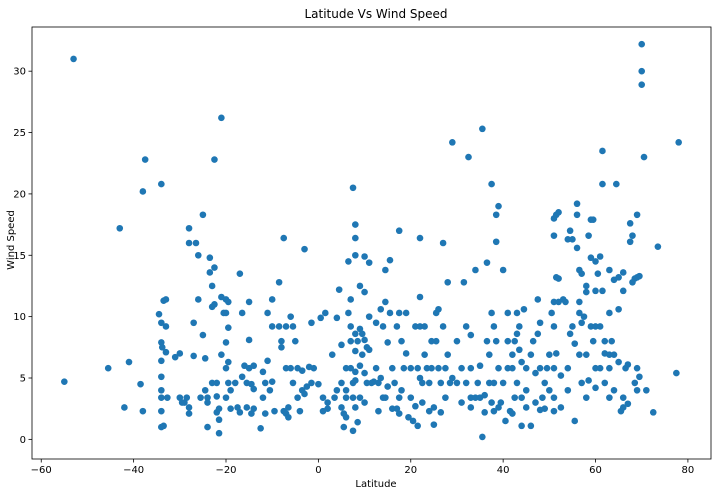  Describe the element at coordinates (19, 256) in the screenshot. I see `y-tick-label: 15` at that location.